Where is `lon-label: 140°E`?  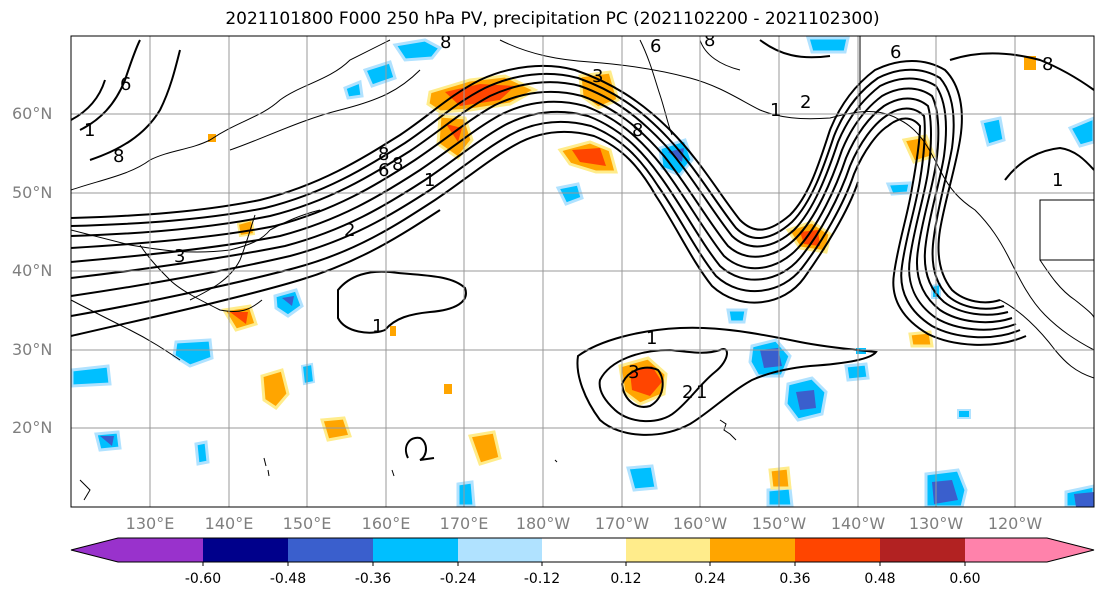 lon-label: 140°E is located at coordinates (229, 523).